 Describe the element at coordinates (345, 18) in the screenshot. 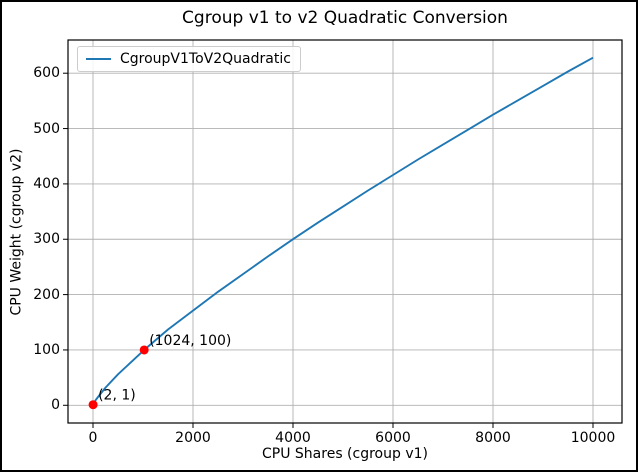

I see `chart-title: Cgroup v1 to v2 Quadratic Conversion` at that location.